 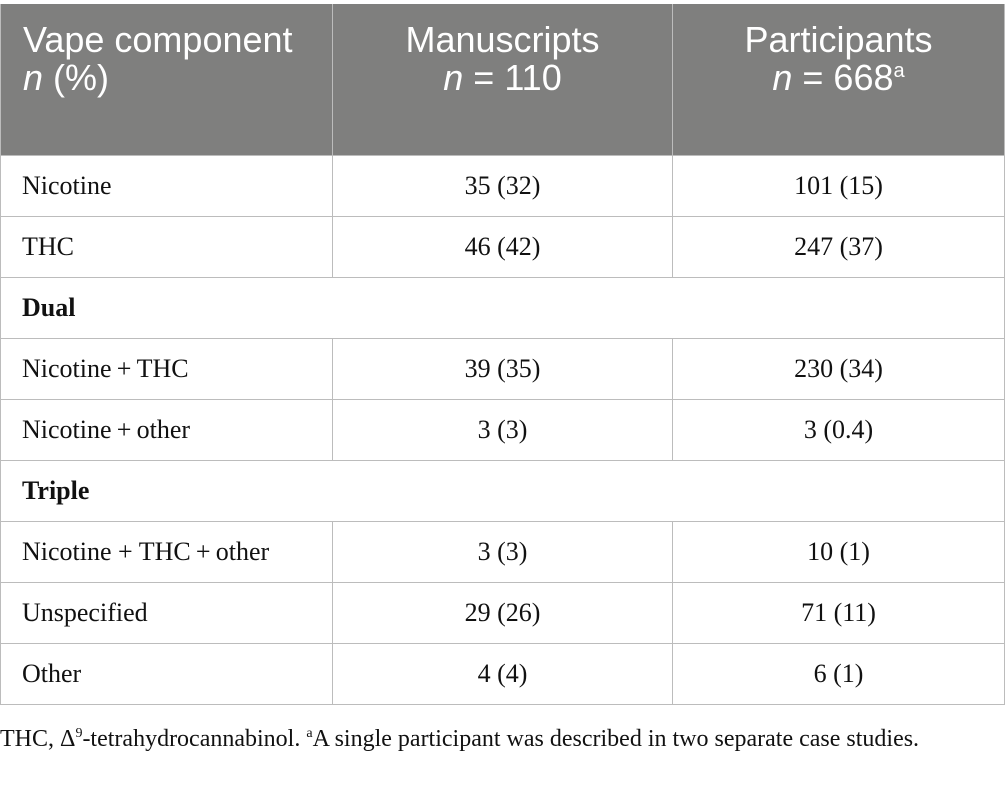 I want to click on table-row: Unspecified 29 (26) 71 (11), so click(x=502, y=612).